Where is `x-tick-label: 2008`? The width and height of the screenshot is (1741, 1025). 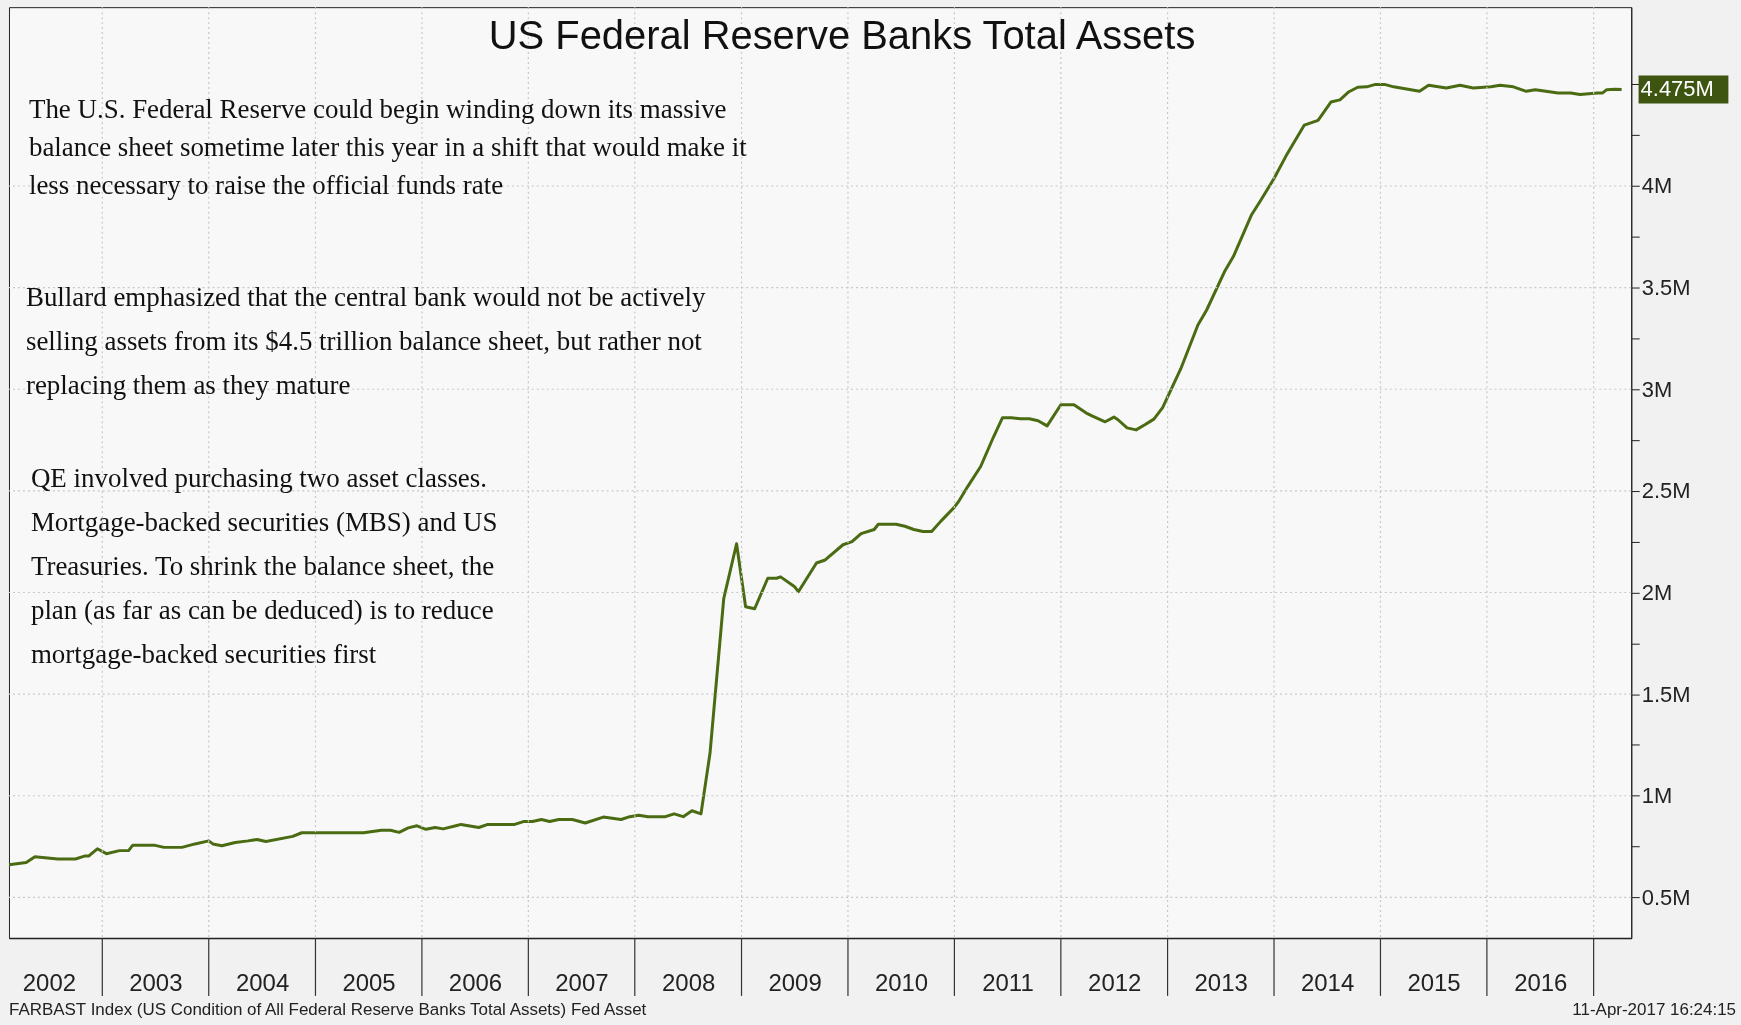
x-tick-label: 2008 is located at coordinates (689, 983).